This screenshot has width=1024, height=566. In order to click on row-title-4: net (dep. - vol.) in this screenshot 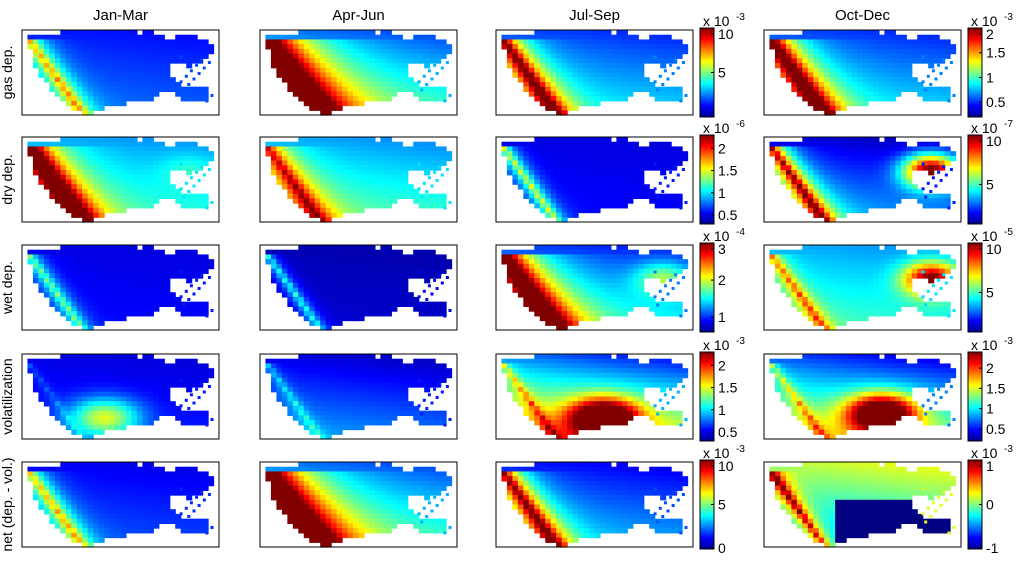, I will do `click(7, 504)`.